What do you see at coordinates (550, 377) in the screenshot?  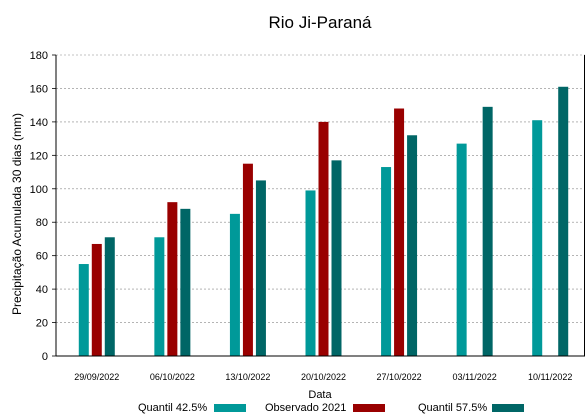 I see `x-tick-label-6: 10/11/2022` at bounding box center [550, 377].